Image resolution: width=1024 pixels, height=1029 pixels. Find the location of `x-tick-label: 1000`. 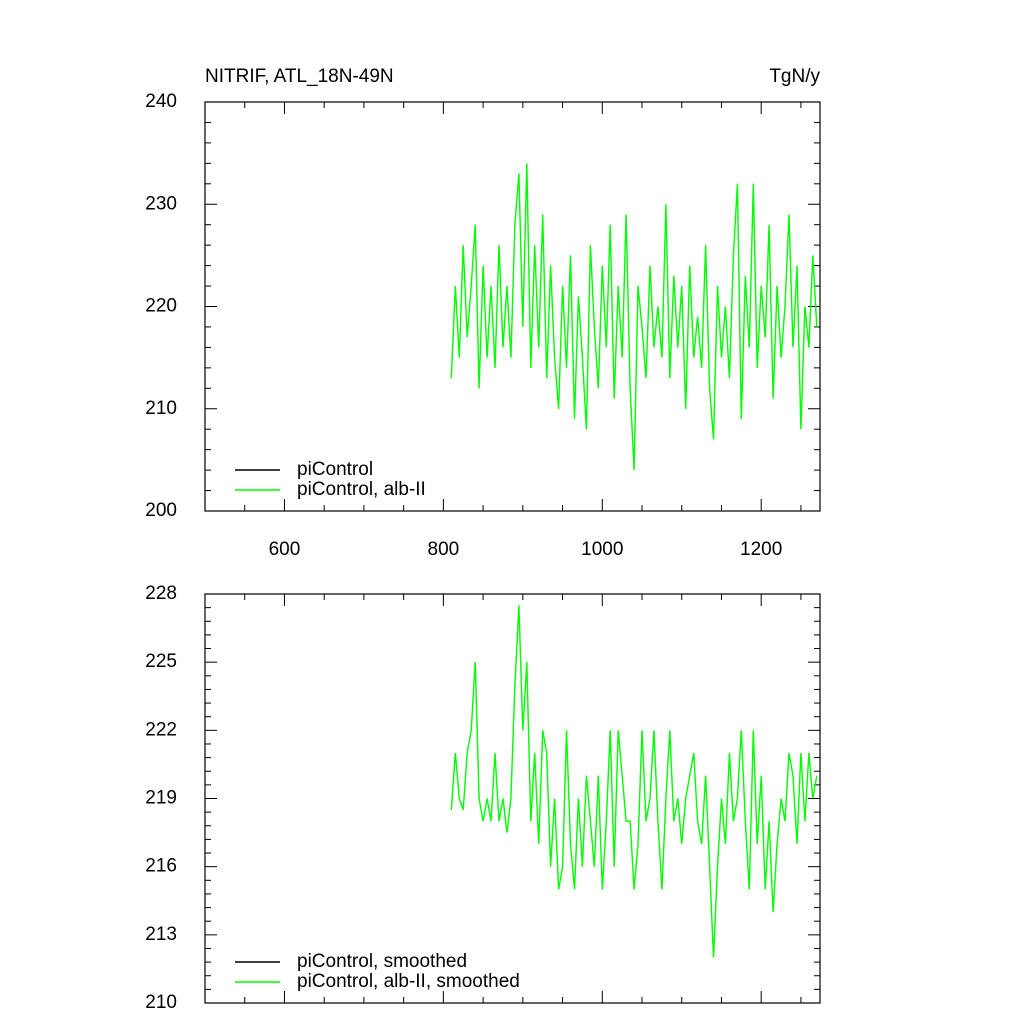

x-tick-label: 1000 is located at coordinates (602, 549).